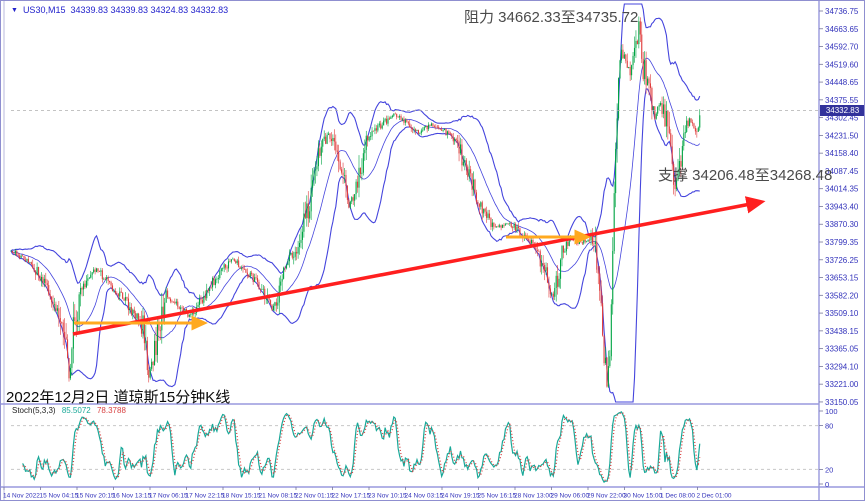  What do you see at coordinates (842, 278) in the screenshot?
I see `price-axis-label: 33653.15` at bounding box center [842, 278].